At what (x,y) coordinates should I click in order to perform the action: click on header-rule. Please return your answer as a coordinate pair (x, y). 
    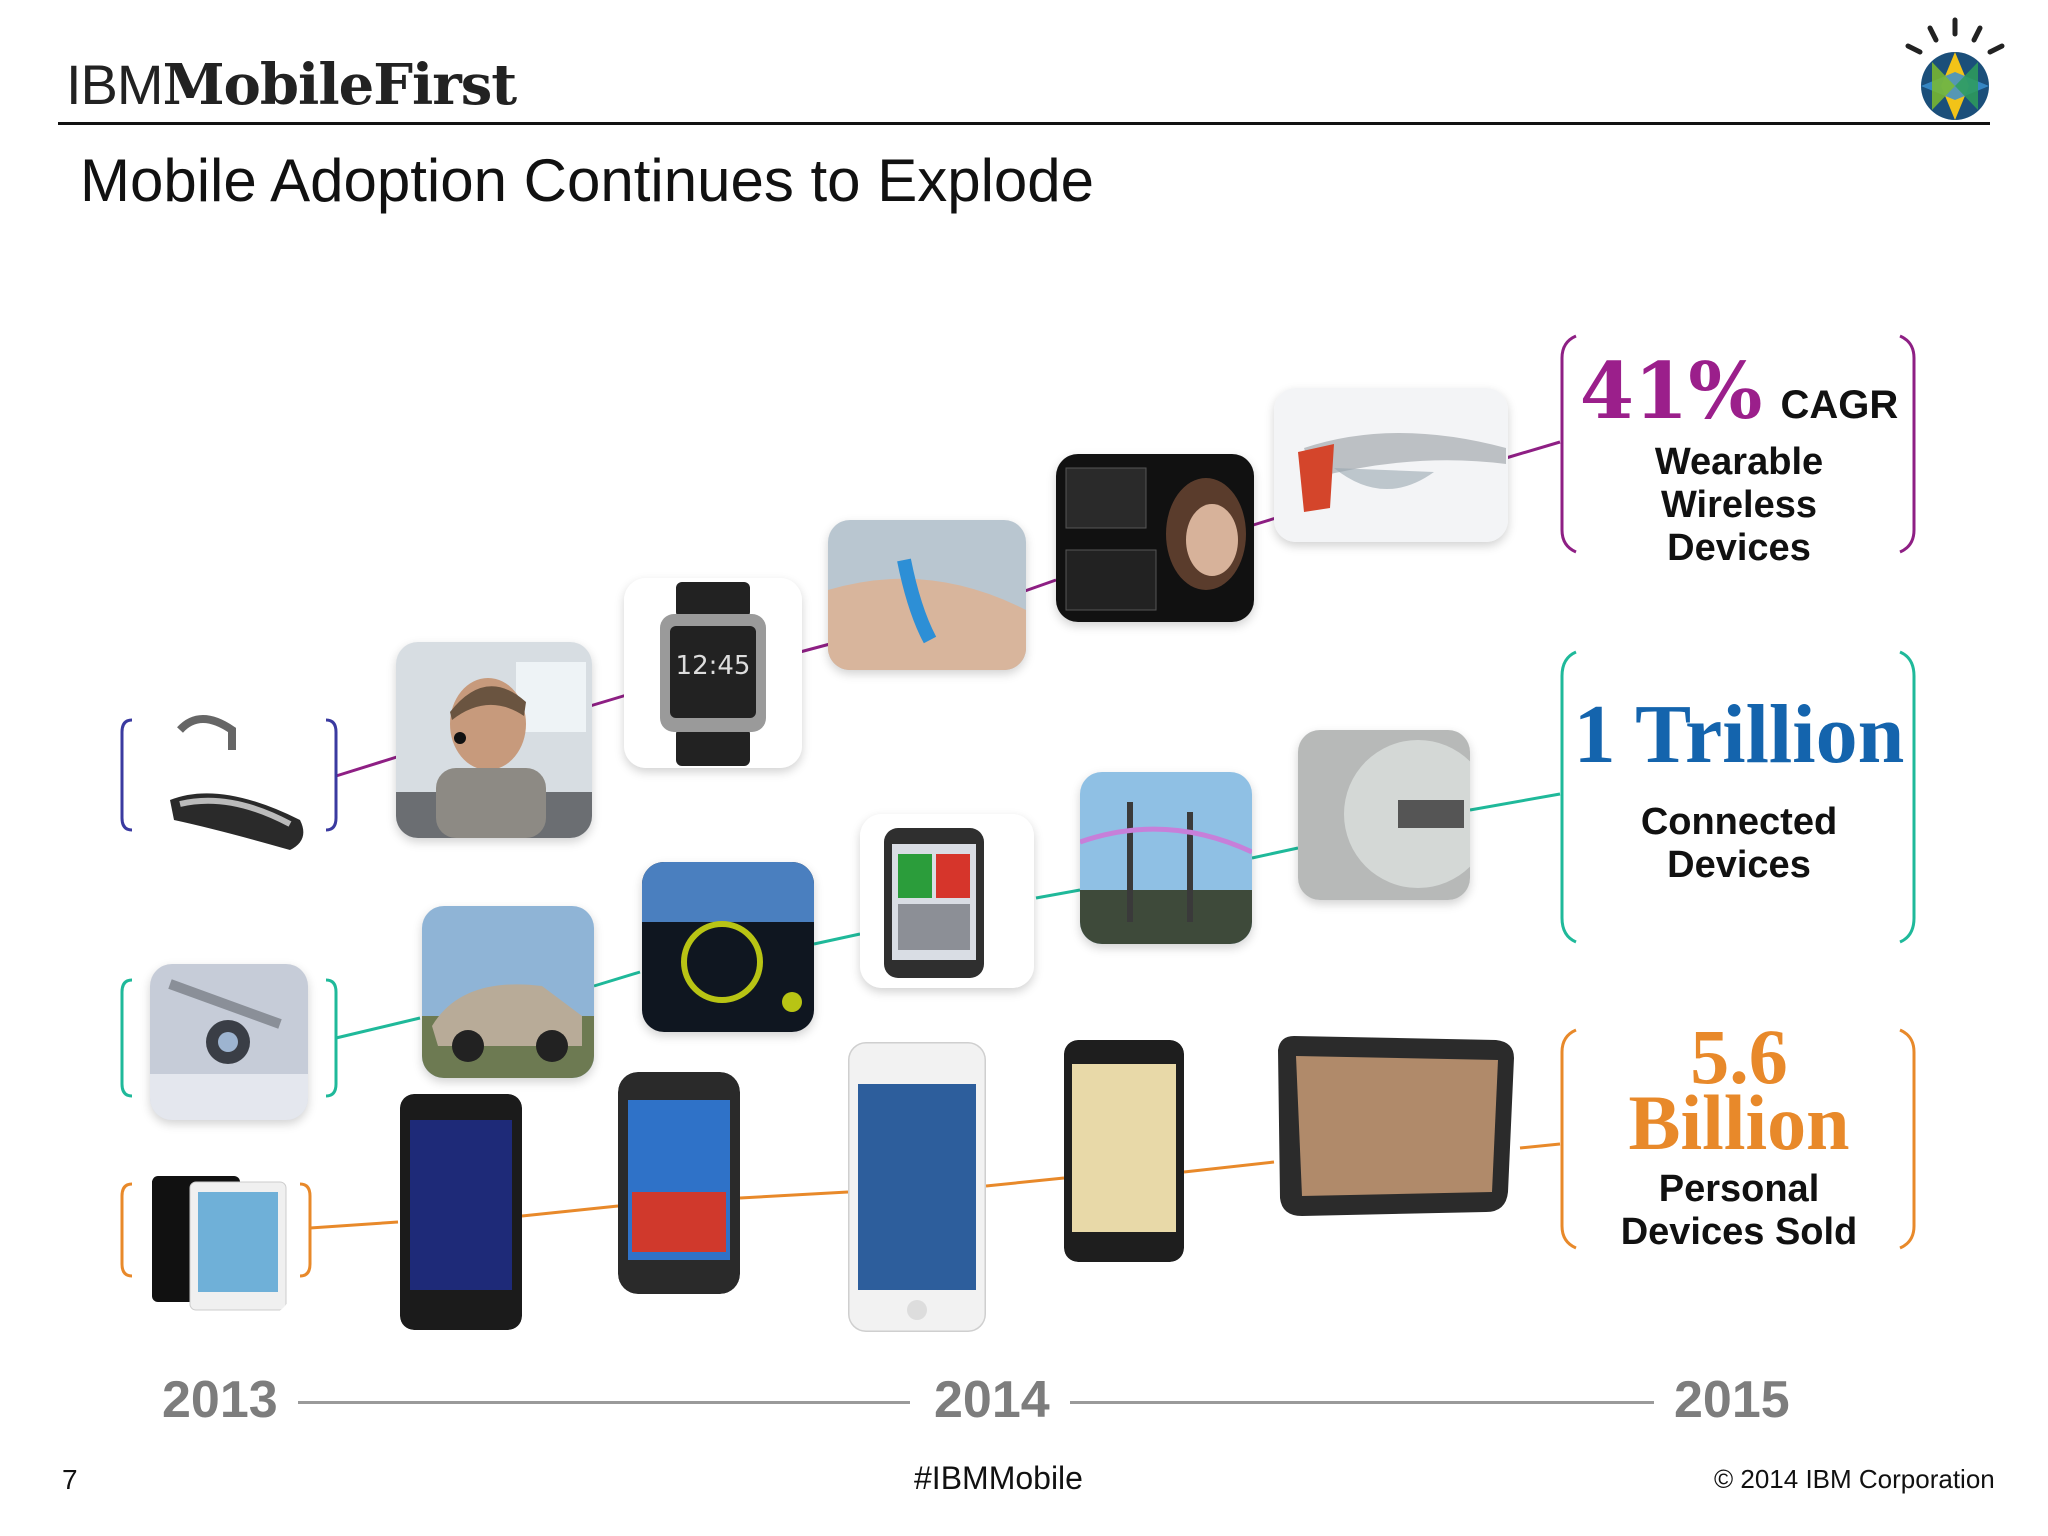
    Looking at the image, I should click on (1024, 123).